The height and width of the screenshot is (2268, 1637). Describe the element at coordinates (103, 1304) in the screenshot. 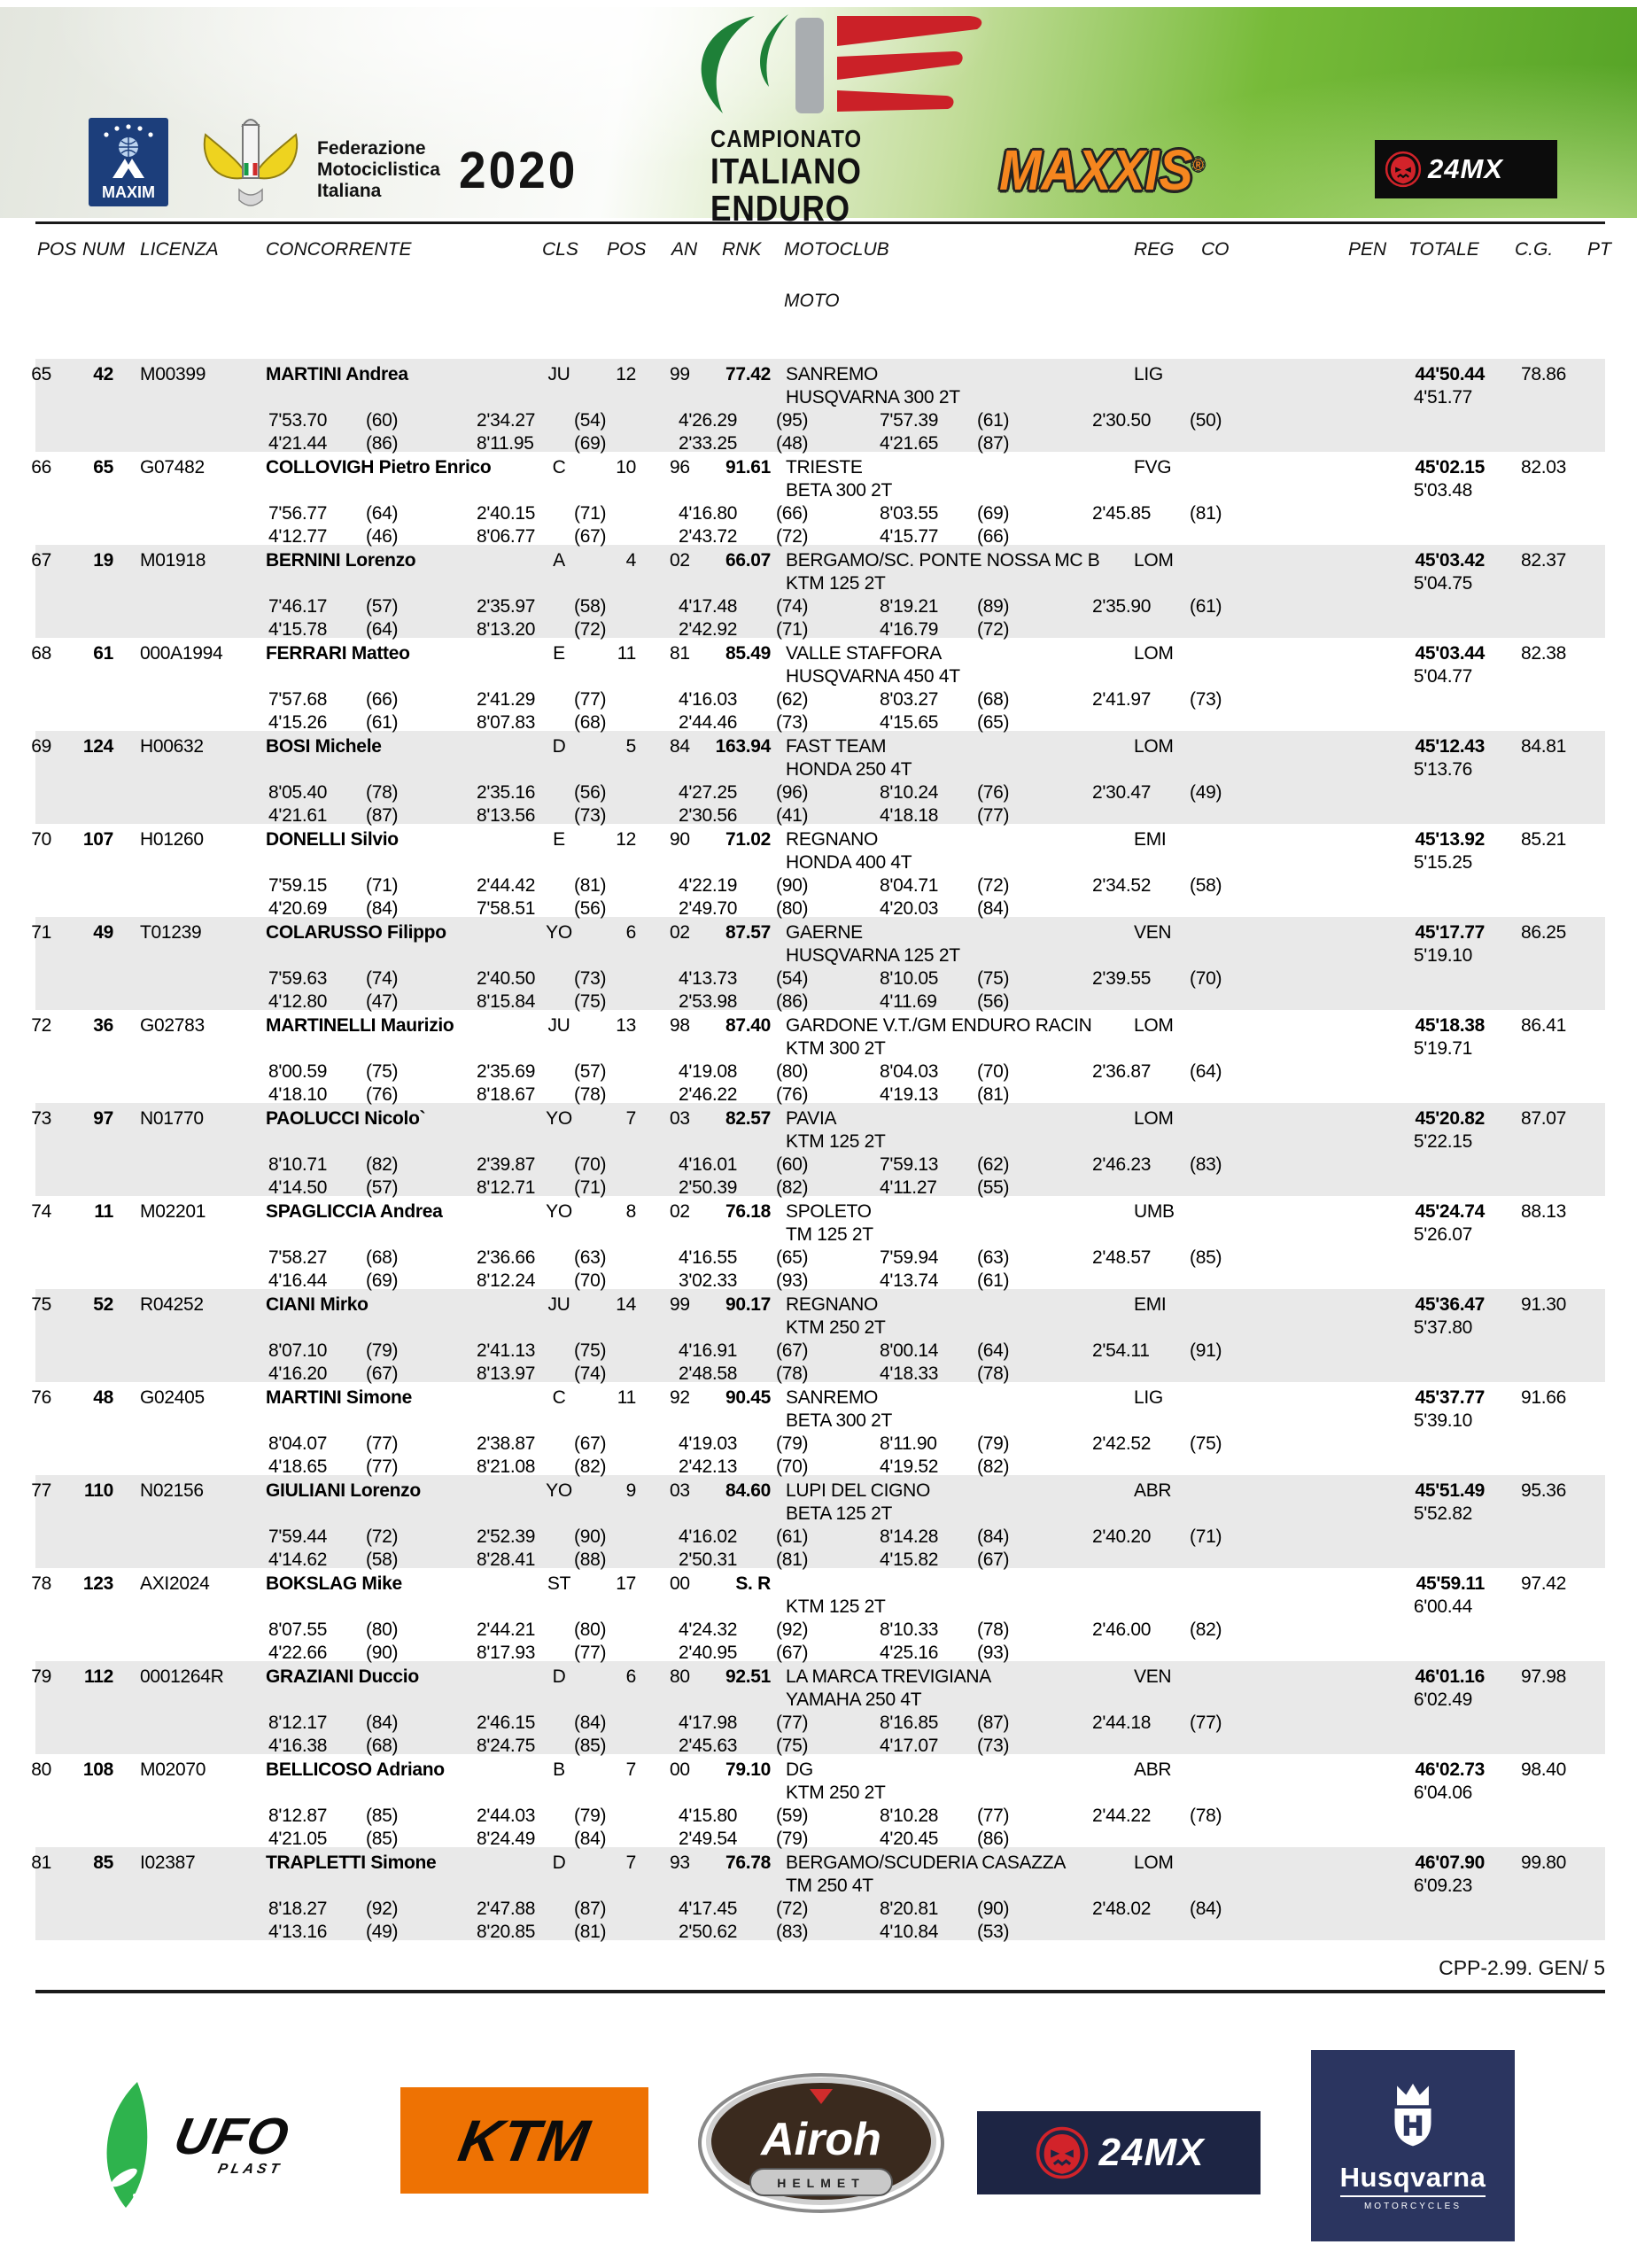

I see `race-number: 52` at that location.